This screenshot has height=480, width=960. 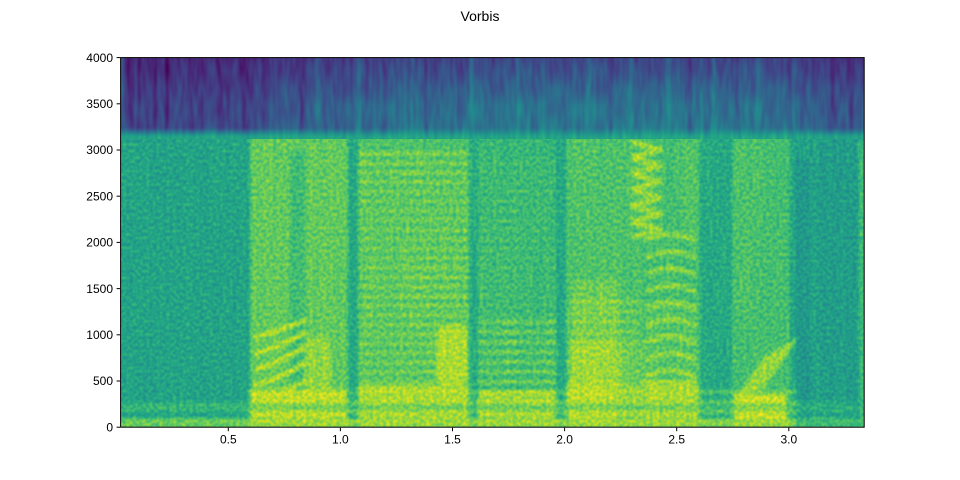 I want to click on svg-text: 4000, so click(x=99, y=58).